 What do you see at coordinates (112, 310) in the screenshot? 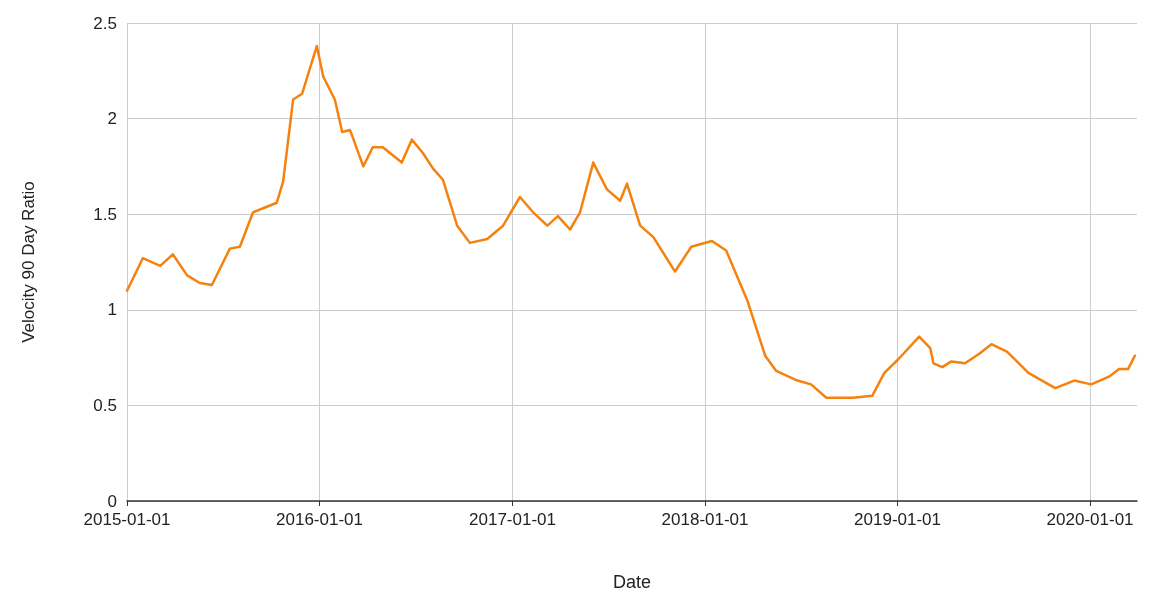
I see `y-tick-label: 1` at bounding box center [112, 310].